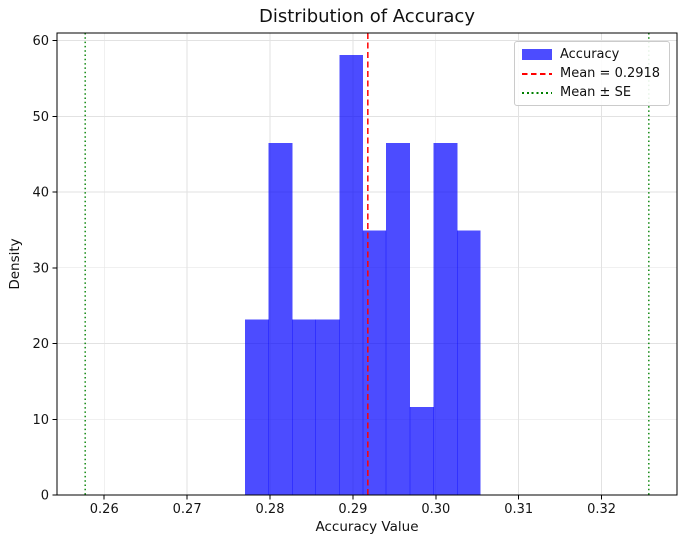 The image size is (686, 547). I want to click on y-tick-label: 50, so click(40, 117).